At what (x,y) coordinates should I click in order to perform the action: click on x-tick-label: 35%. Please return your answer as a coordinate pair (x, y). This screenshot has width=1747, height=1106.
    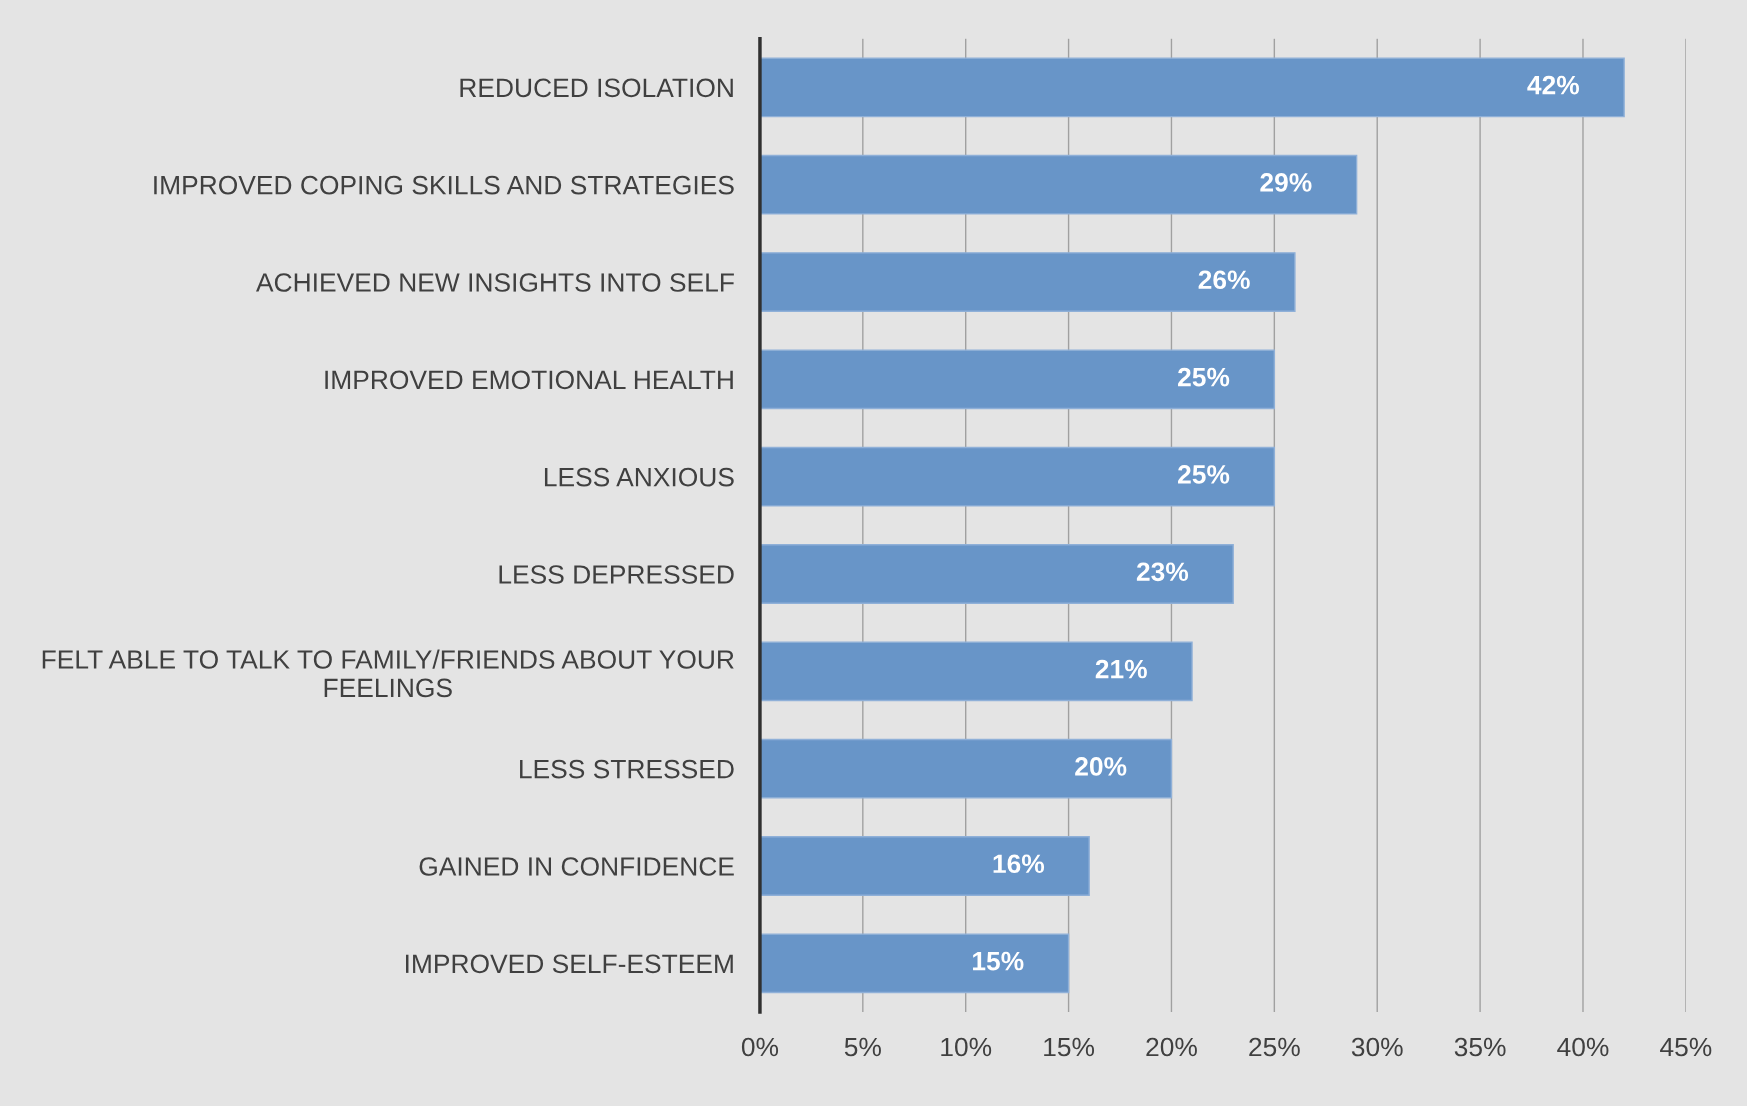
    Looking at the image, I should click on (1480, 1047).